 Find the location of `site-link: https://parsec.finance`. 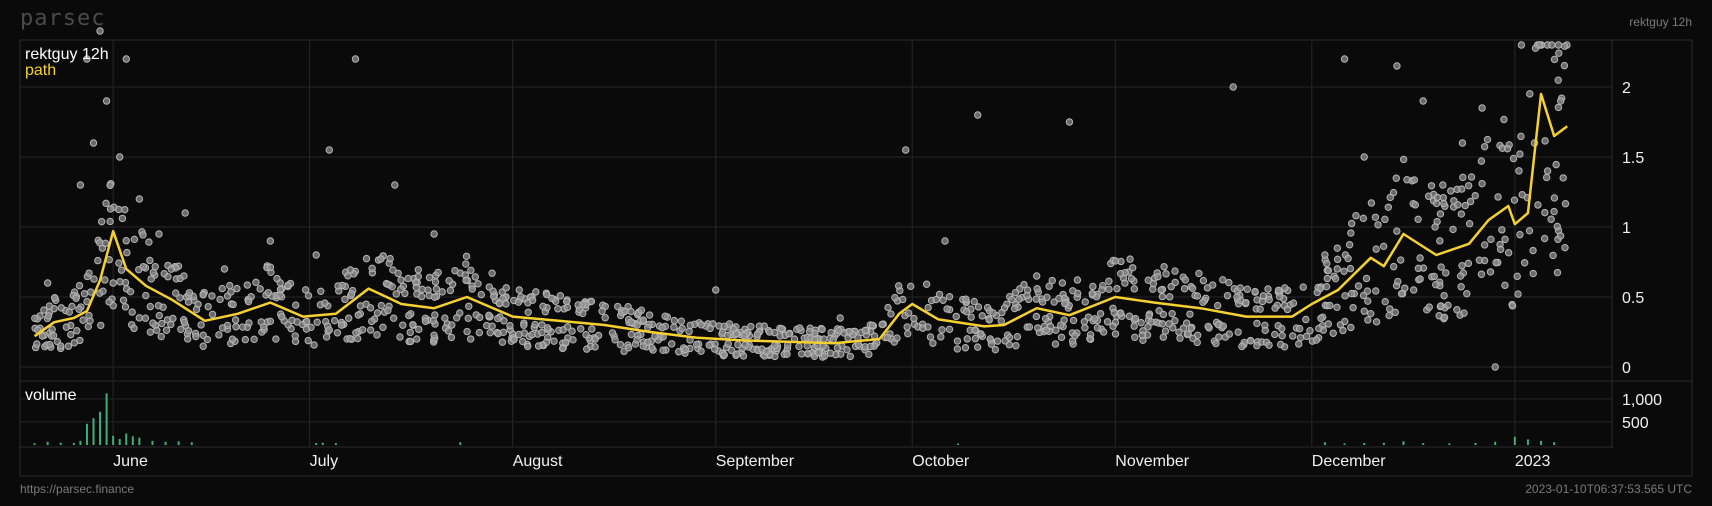

site-link: https://parsec.finance is located at coordinates (77, 489).